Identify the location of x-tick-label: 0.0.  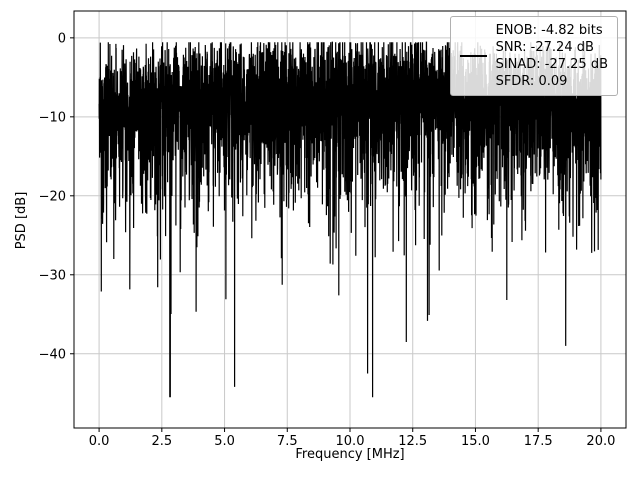
(99, 441).